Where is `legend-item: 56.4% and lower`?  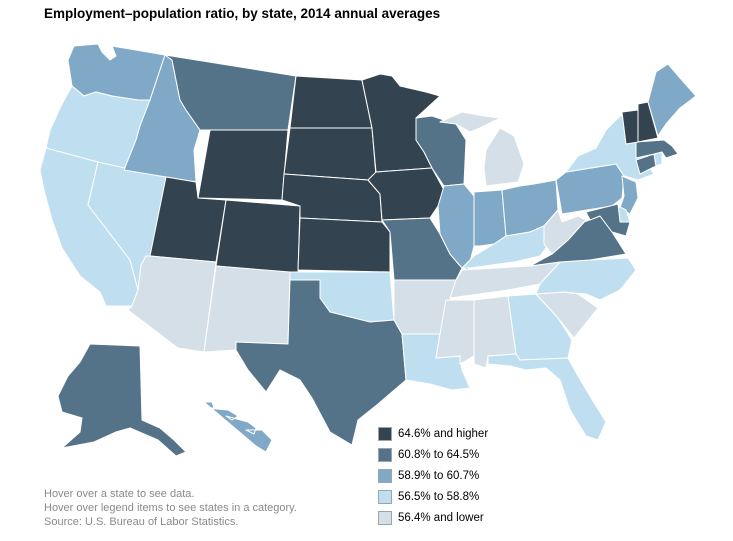 legend-item: 56.4% and lower is located at coordinates (433, 517).